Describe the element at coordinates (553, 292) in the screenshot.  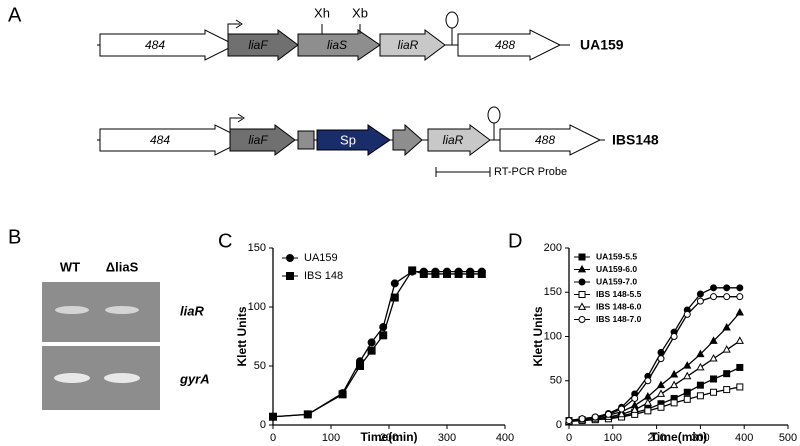
I see `y-tick-label: 150` at that location.